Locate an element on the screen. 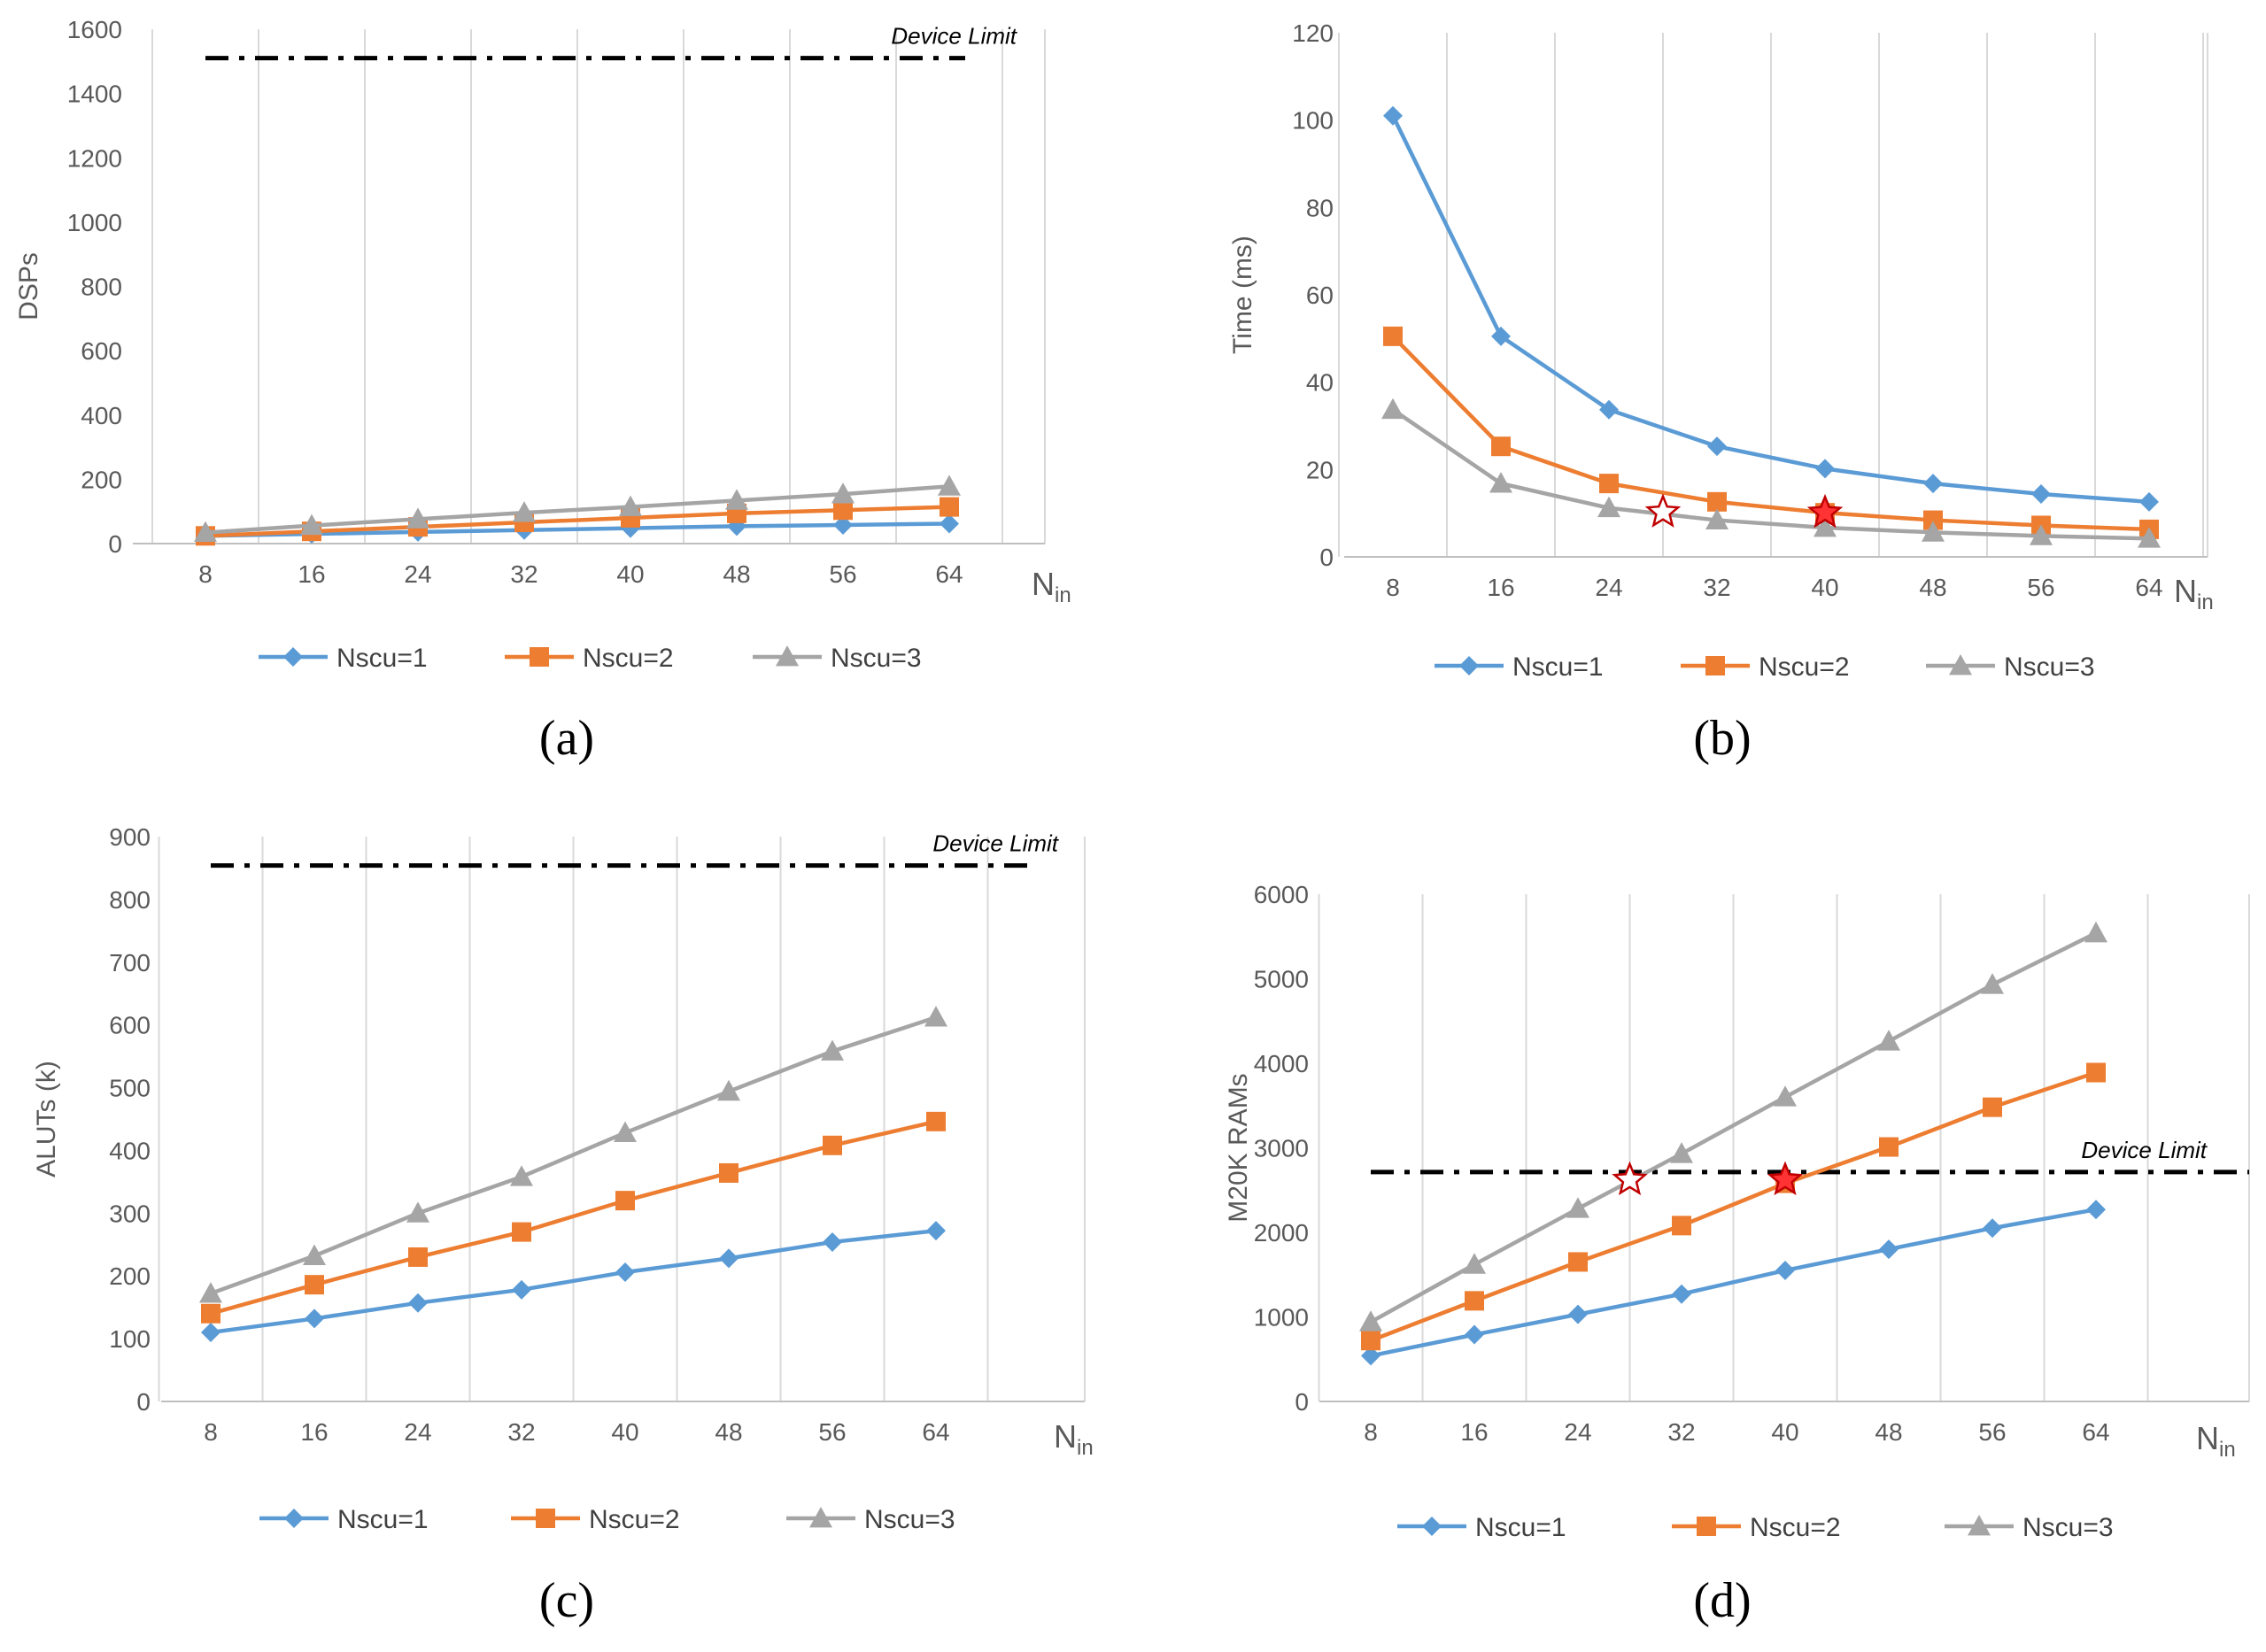  panel-caption: (c) is located at coordinates (566, 1600).